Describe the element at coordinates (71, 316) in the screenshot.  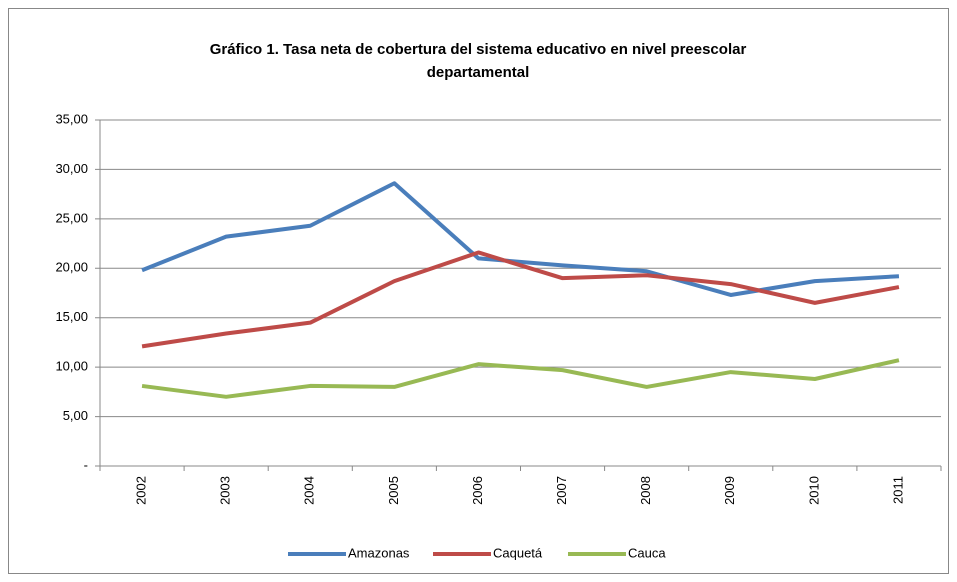
I see `y-tick-label: 15,00` at that location.